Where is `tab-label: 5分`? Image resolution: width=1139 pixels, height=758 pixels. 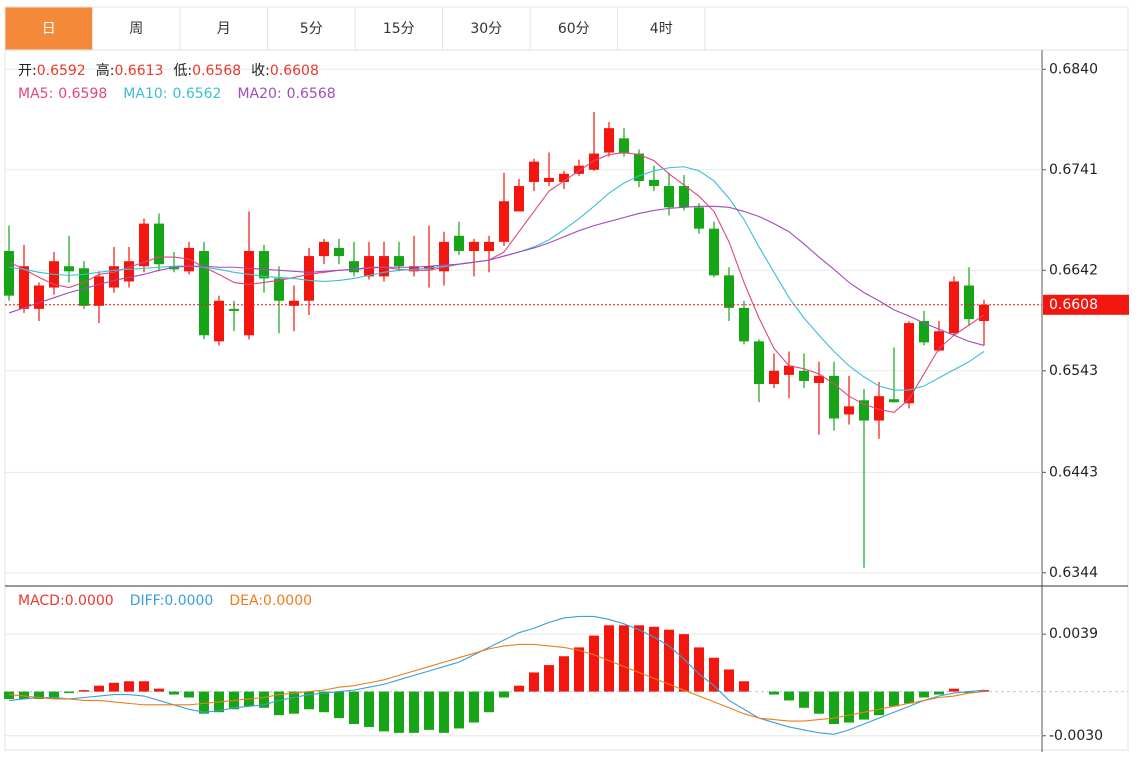
tab-label: 5分 is located at coordinates (311, 29).